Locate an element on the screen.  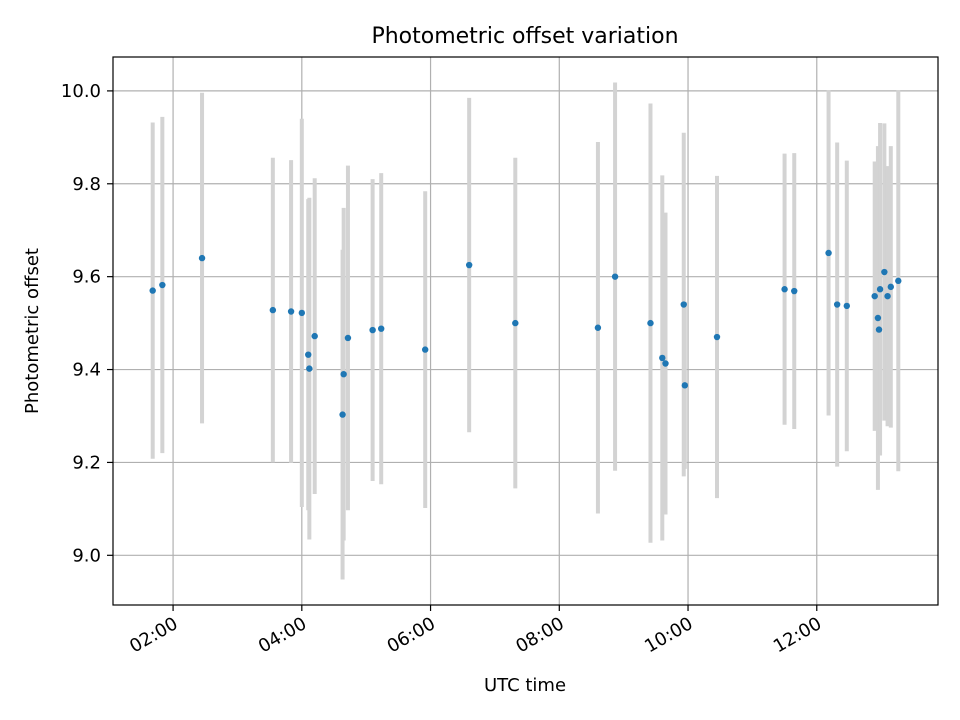
y-tick-label: 9.6 is located at coordinates (86, 277).